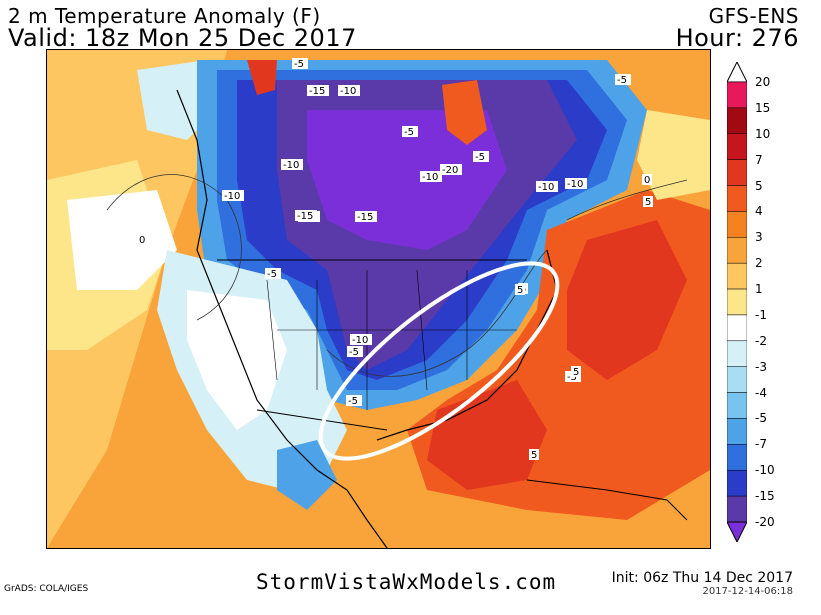 Image resolution: width=821 pixels, height=615 pixels. What do you see at coordinates (747, 591) in the screenshot?
I see `timestamp: 2017-12-14-06:18` at bounding box center [747, 591].